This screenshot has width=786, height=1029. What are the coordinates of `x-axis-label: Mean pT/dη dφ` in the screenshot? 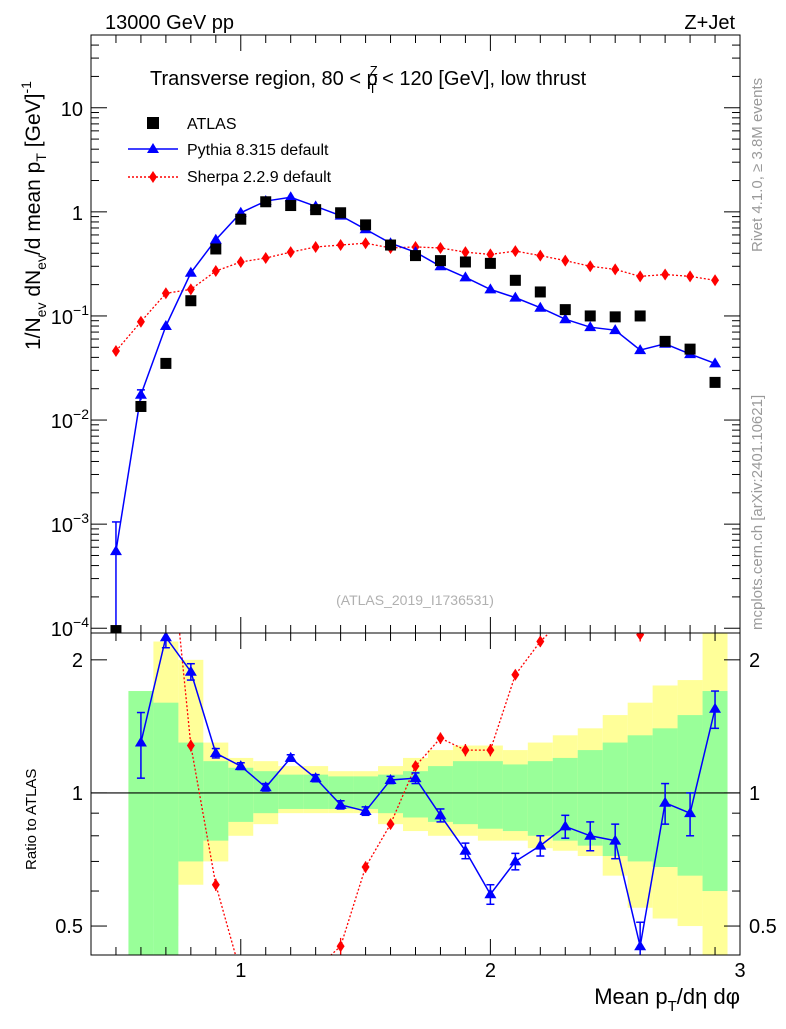 It's located at (667, 999).